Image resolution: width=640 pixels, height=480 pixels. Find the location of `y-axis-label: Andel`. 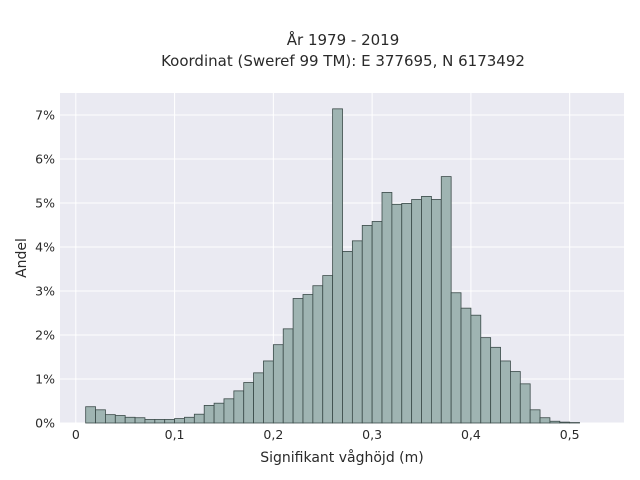

y-axis-label: Andel is located at coordinates (22, 258).